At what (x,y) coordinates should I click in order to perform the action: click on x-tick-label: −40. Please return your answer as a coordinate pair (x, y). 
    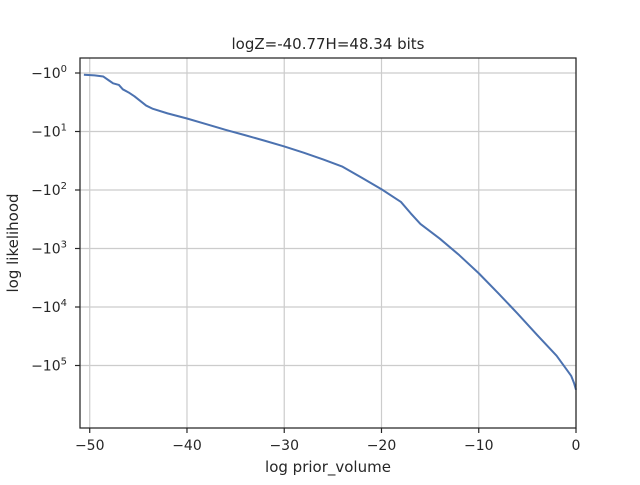
    Looking at the image, I should click on (187, 446).